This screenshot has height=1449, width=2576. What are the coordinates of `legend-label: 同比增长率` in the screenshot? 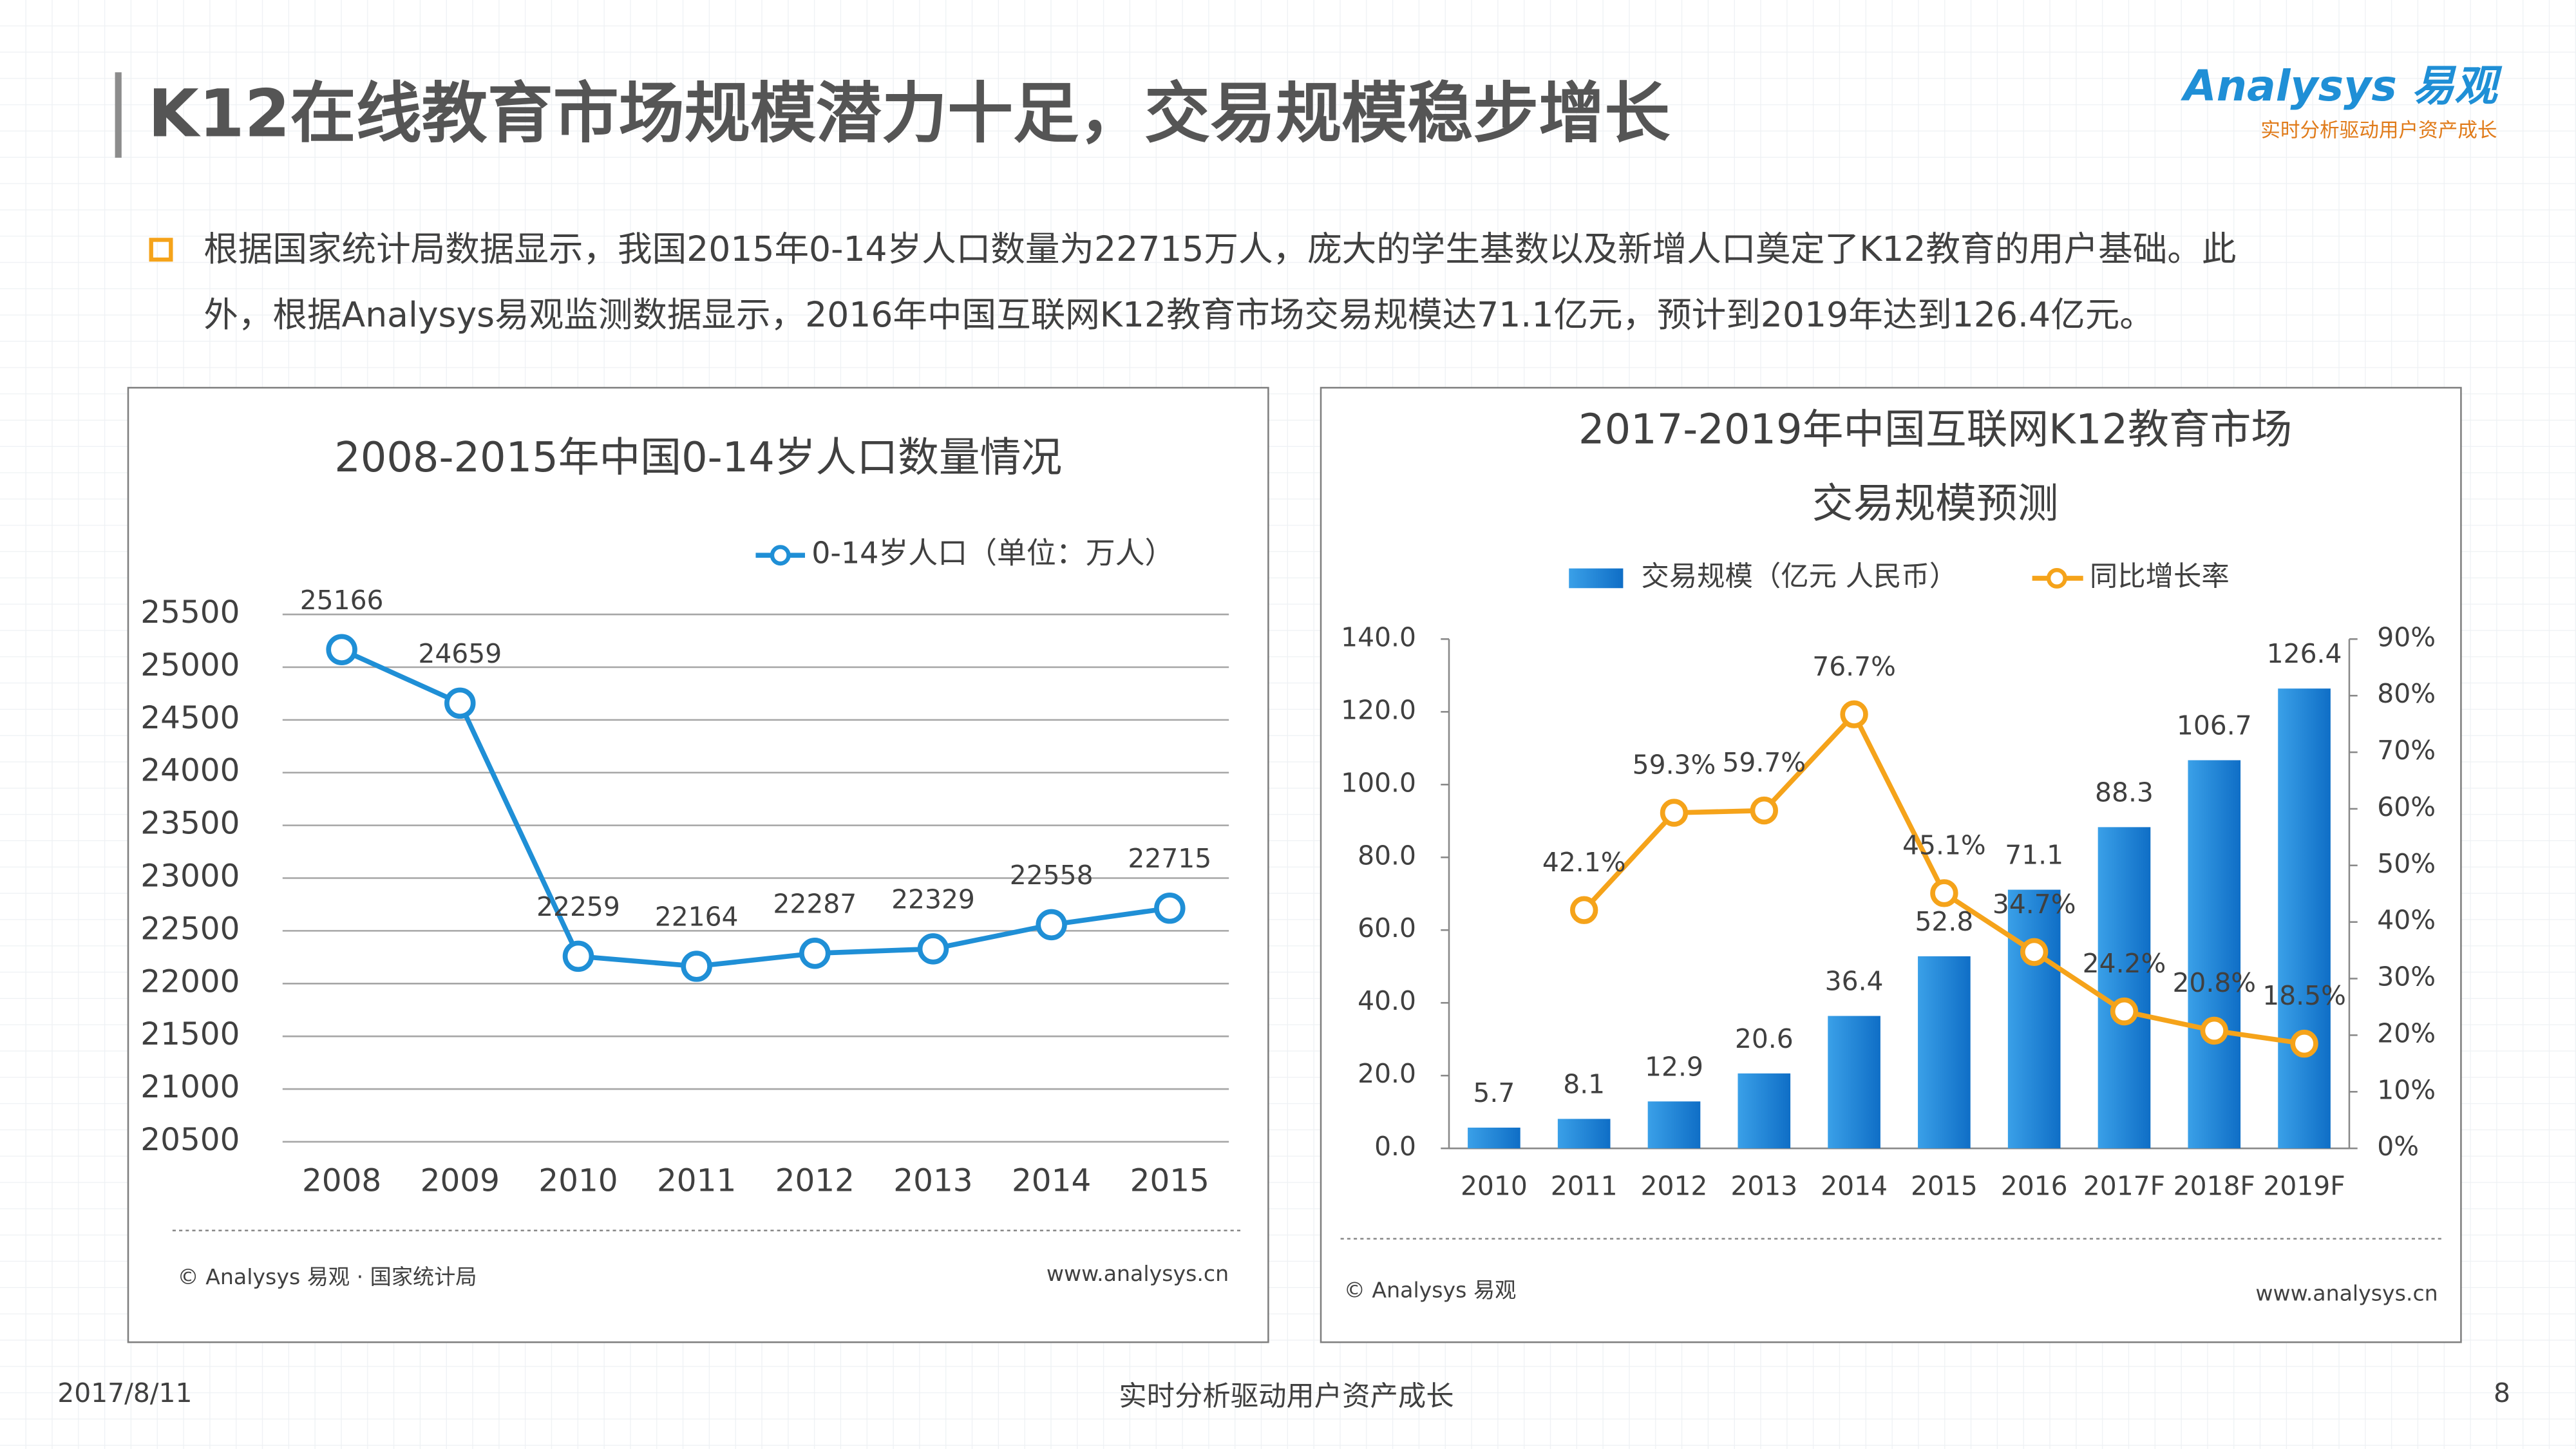 It's located at (2160, 576).